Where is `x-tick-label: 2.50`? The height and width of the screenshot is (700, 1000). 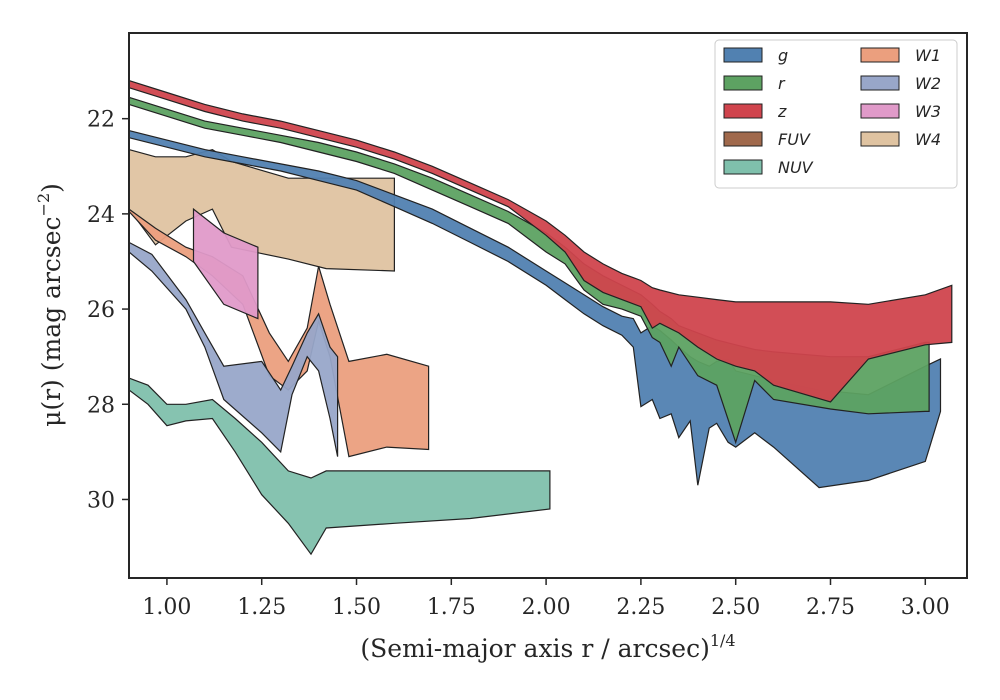 x-tick-label: 2.50 is located at coordinates (735, 607).